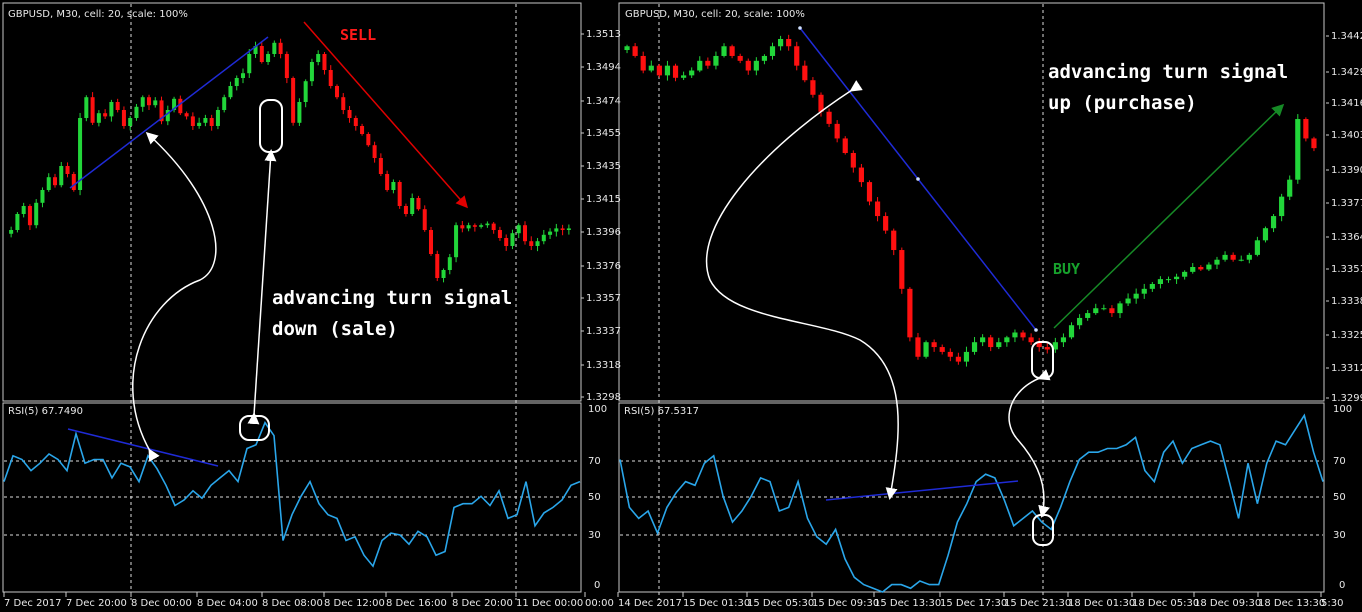 The height and width of the screenshot is (612, 1362). What do you see at coordinates (1168, 72) in the screenshot?
I see `right-annotation-line-1: advancing turn signal` at bounding box center [1168, 72].